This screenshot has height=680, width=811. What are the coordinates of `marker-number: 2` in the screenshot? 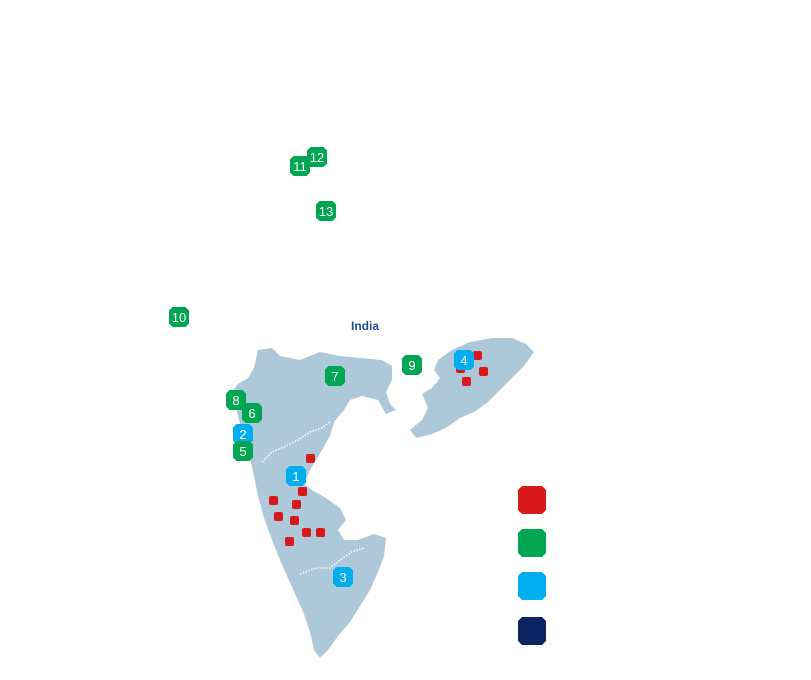 It's located at (242, 434).